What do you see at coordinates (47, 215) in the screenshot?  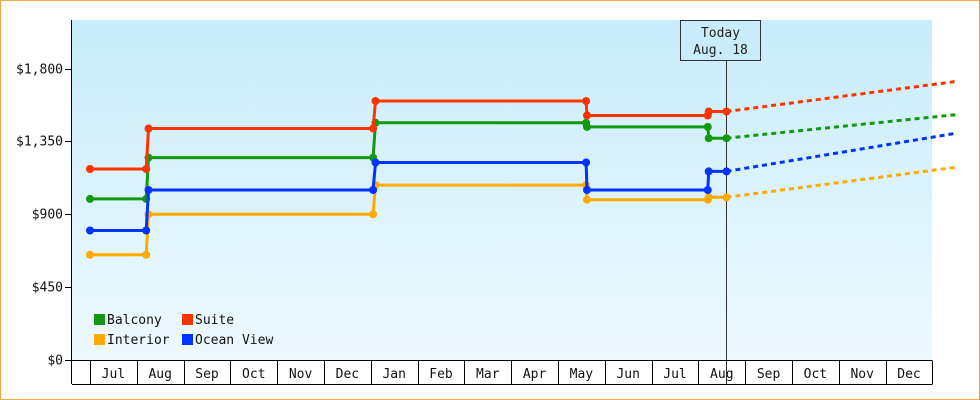 I see `y-tick-label: $900` at bounding box center [47, 215].